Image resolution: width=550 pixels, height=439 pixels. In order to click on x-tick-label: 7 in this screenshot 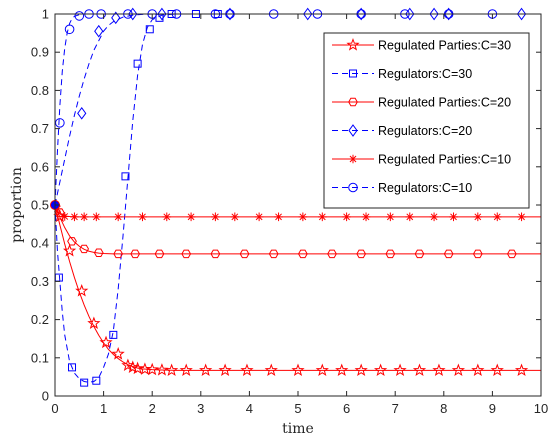, I will do `click(395, 408)`.